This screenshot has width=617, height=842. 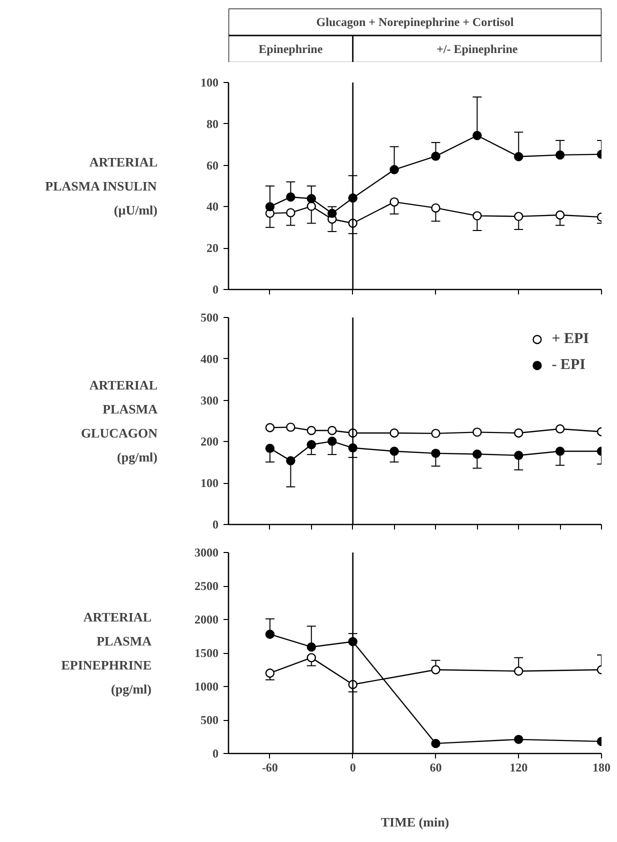 I want to click on text: Epinephrine, so click(x=291, y=49).